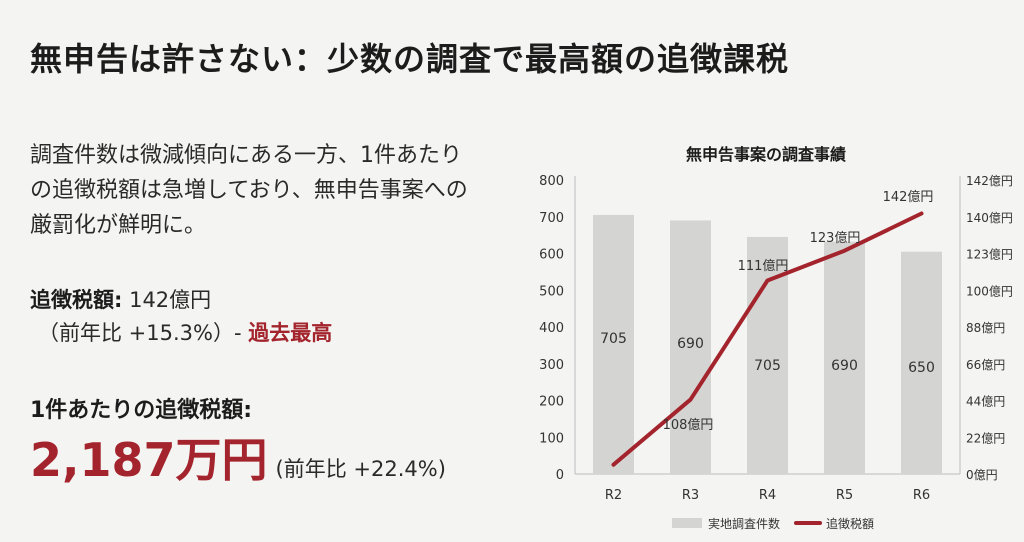 The width and height of the screenshot is (1024, 542). What do you see at coordinates (835, 238) in the screenshot?
I see `line-data-label: 123億円` at bounding box center [835, 238].